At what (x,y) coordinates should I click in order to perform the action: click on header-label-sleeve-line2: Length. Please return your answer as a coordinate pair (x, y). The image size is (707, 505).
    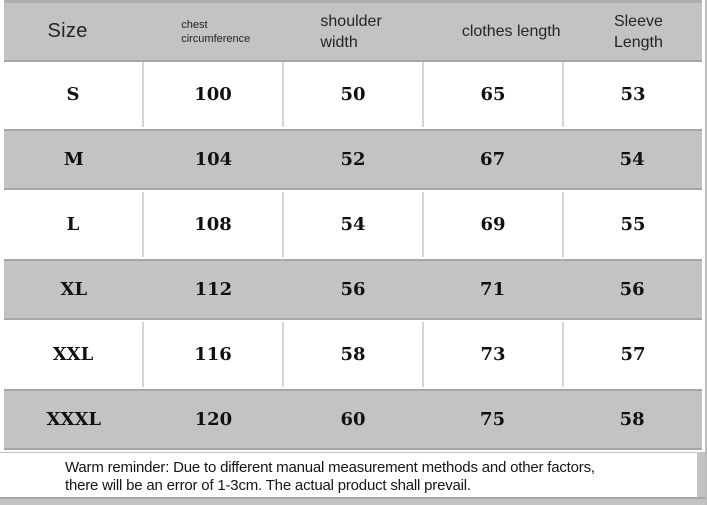
    Looking at the image, I should click on (638, 42).